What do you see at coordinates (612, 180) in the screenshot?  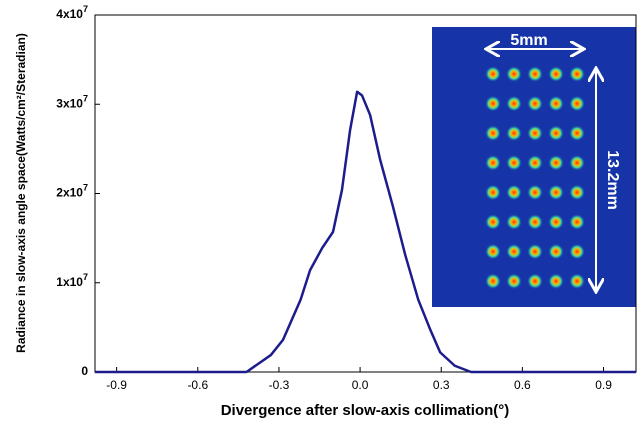 I see `annotation: 13.2mm` at bounding box center [612, 180].